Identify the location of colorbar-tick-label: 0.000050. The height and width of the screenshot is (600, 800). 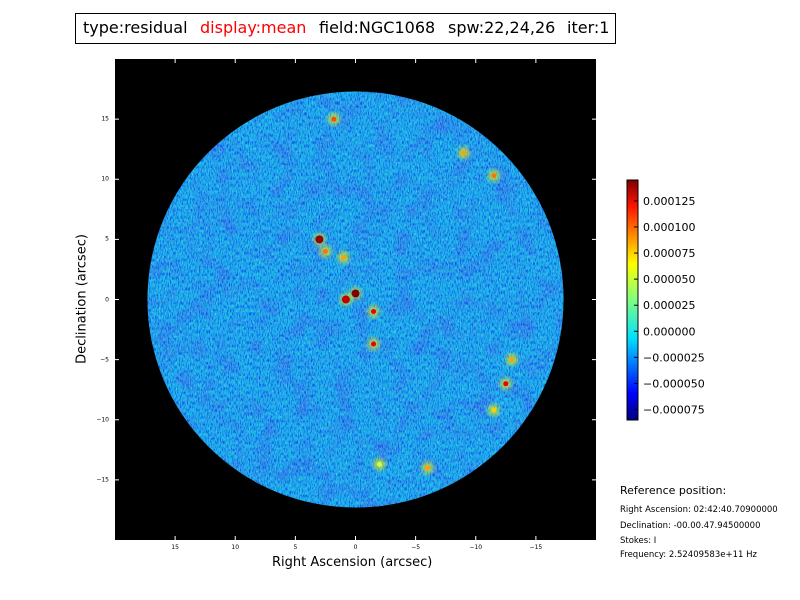
(669, 279).